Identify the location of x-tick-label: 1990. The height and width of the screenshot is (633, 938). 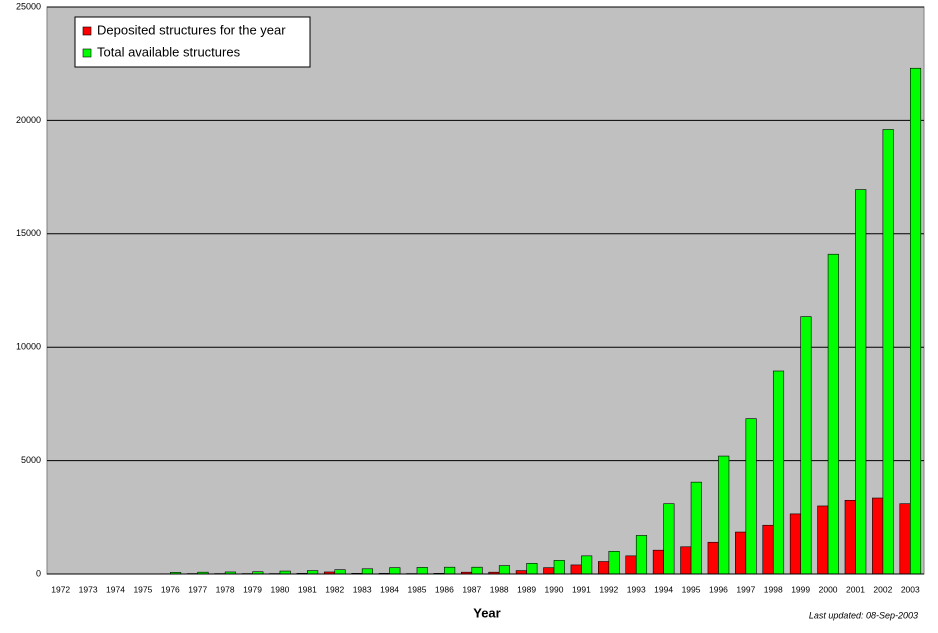
(554, 589).